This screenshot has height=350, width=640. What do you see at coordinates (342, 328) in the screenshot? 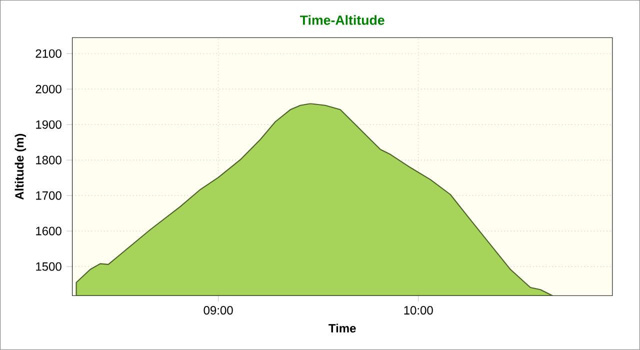
I see `x-axis-title: Time` at bounding box center [342, 328].